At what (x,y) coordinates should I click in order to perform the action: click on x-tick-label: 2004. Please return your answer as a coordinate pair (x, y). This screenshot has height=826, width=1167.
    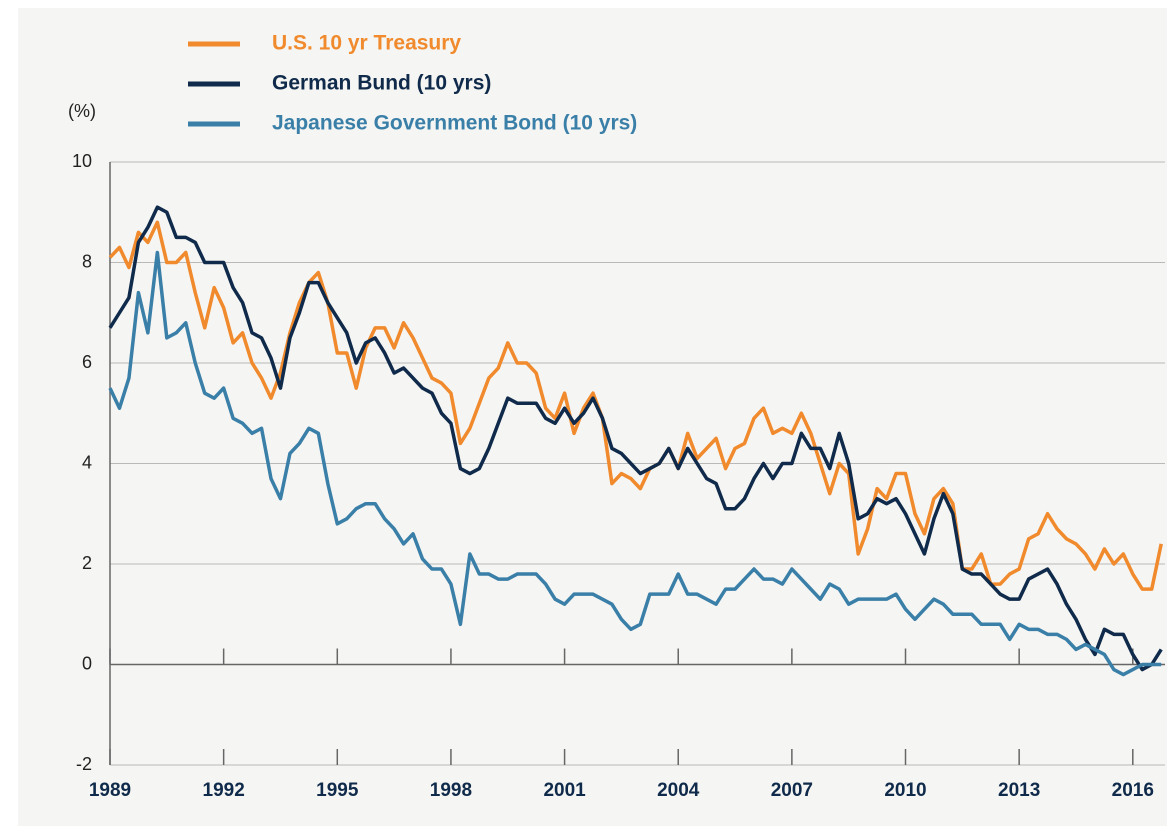
    Looking at the image, I should click on (678, 790).